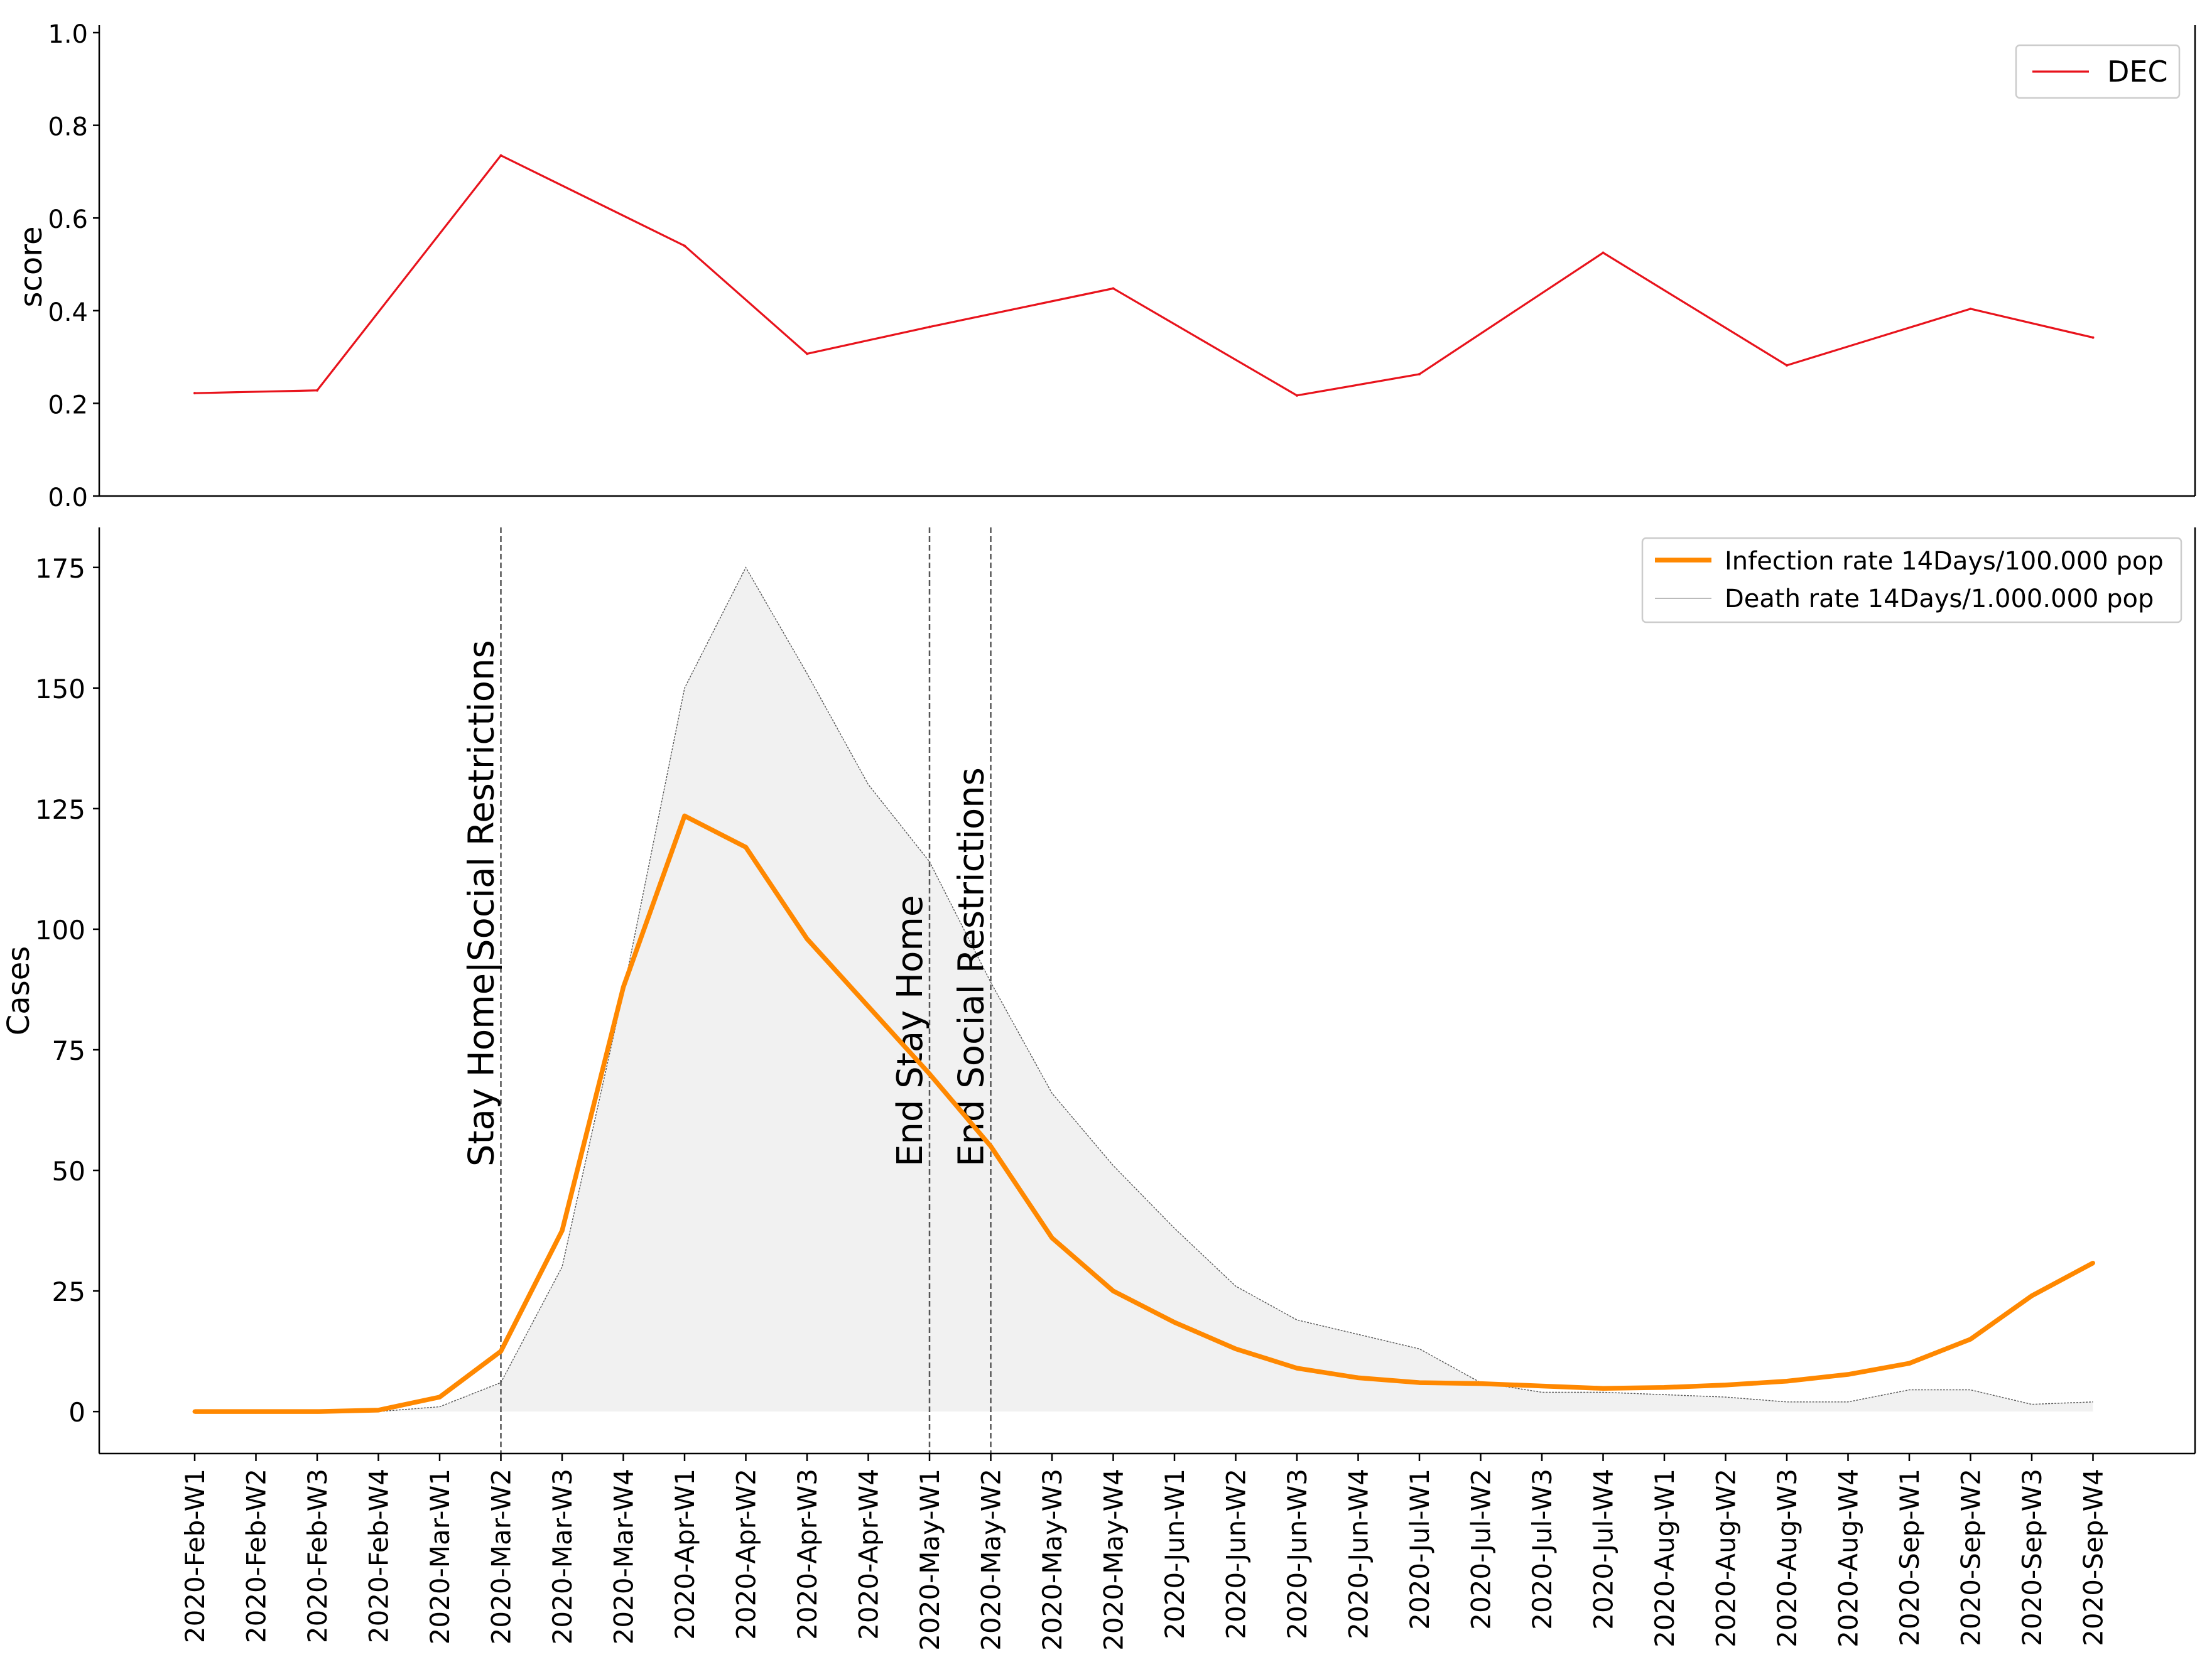 The image size is (2212, 1667). I want to click on x-tick-label: 2020-Aug-W2, so click(1727, 1558).